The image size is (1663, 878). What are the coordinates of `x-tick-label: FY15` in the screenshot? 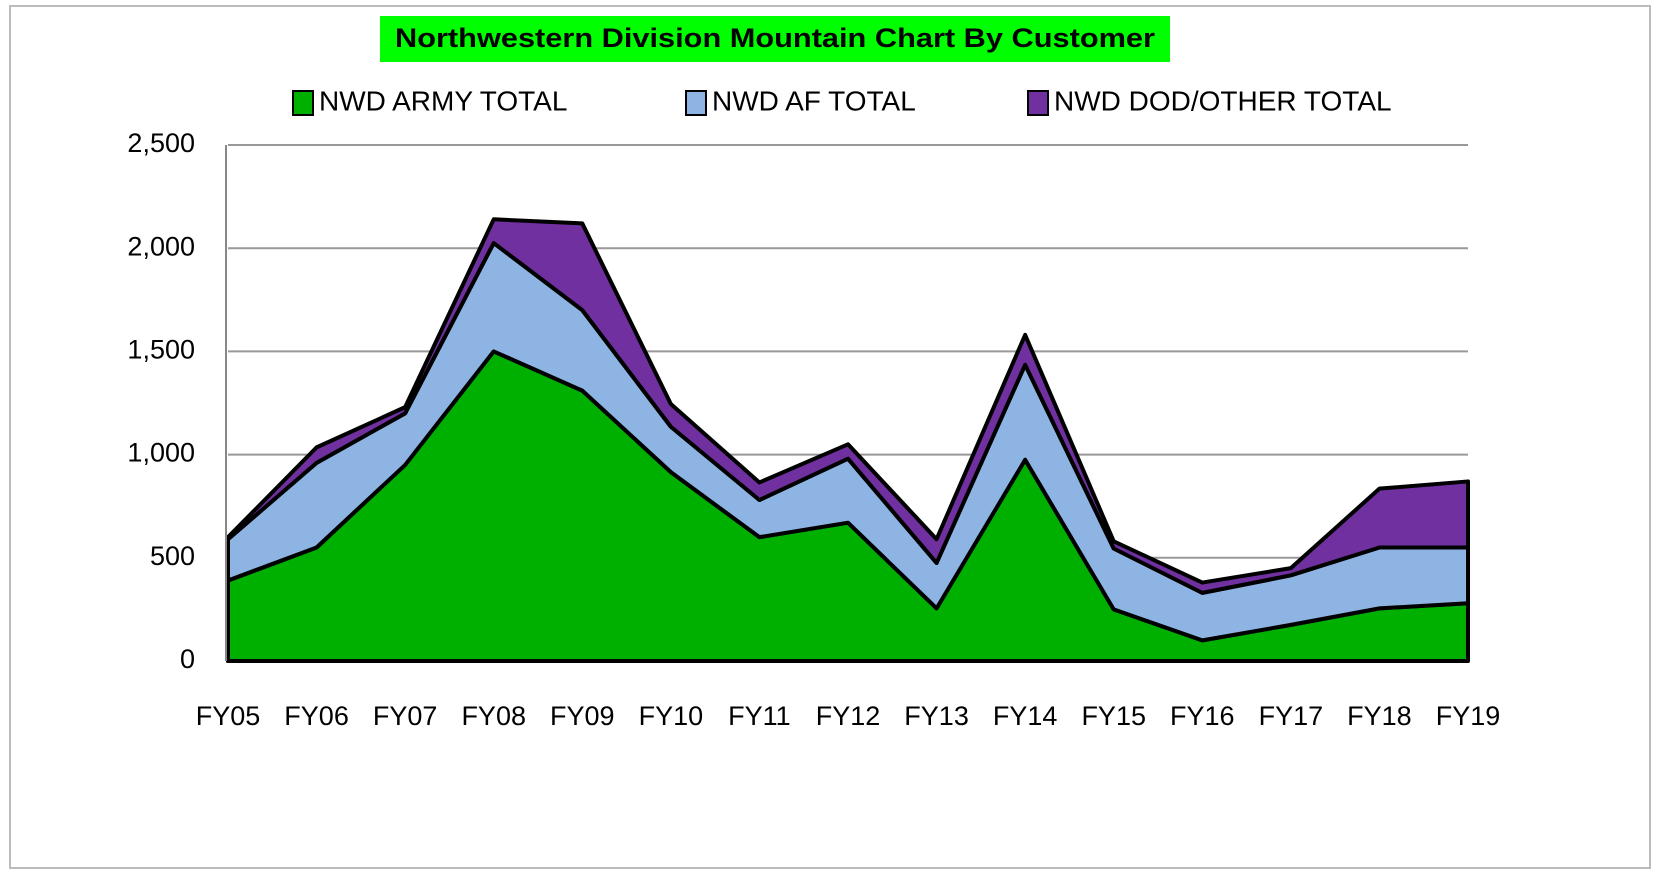 It's located at (1113, 716).